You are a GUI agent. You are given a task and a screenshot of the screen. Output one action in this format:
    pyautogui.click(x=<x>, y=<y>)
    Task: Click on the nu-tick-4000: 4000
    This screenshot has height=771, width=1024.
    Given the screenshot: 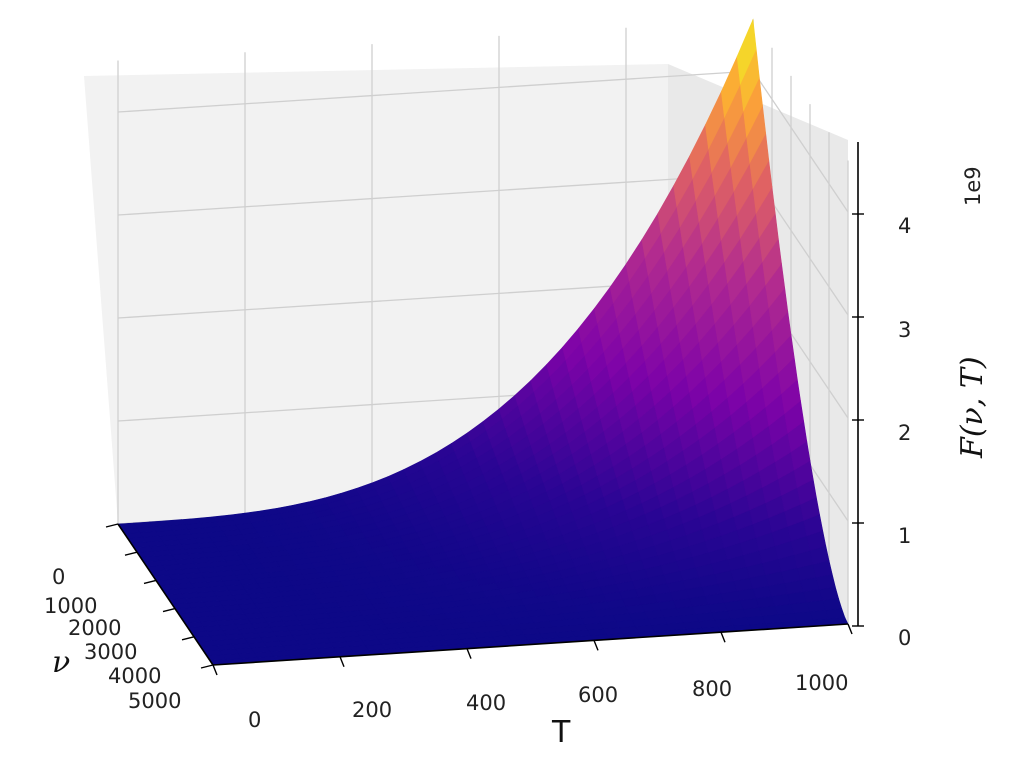 What is the action you would take?
    pyautogui.click(x=134, y=676)
    